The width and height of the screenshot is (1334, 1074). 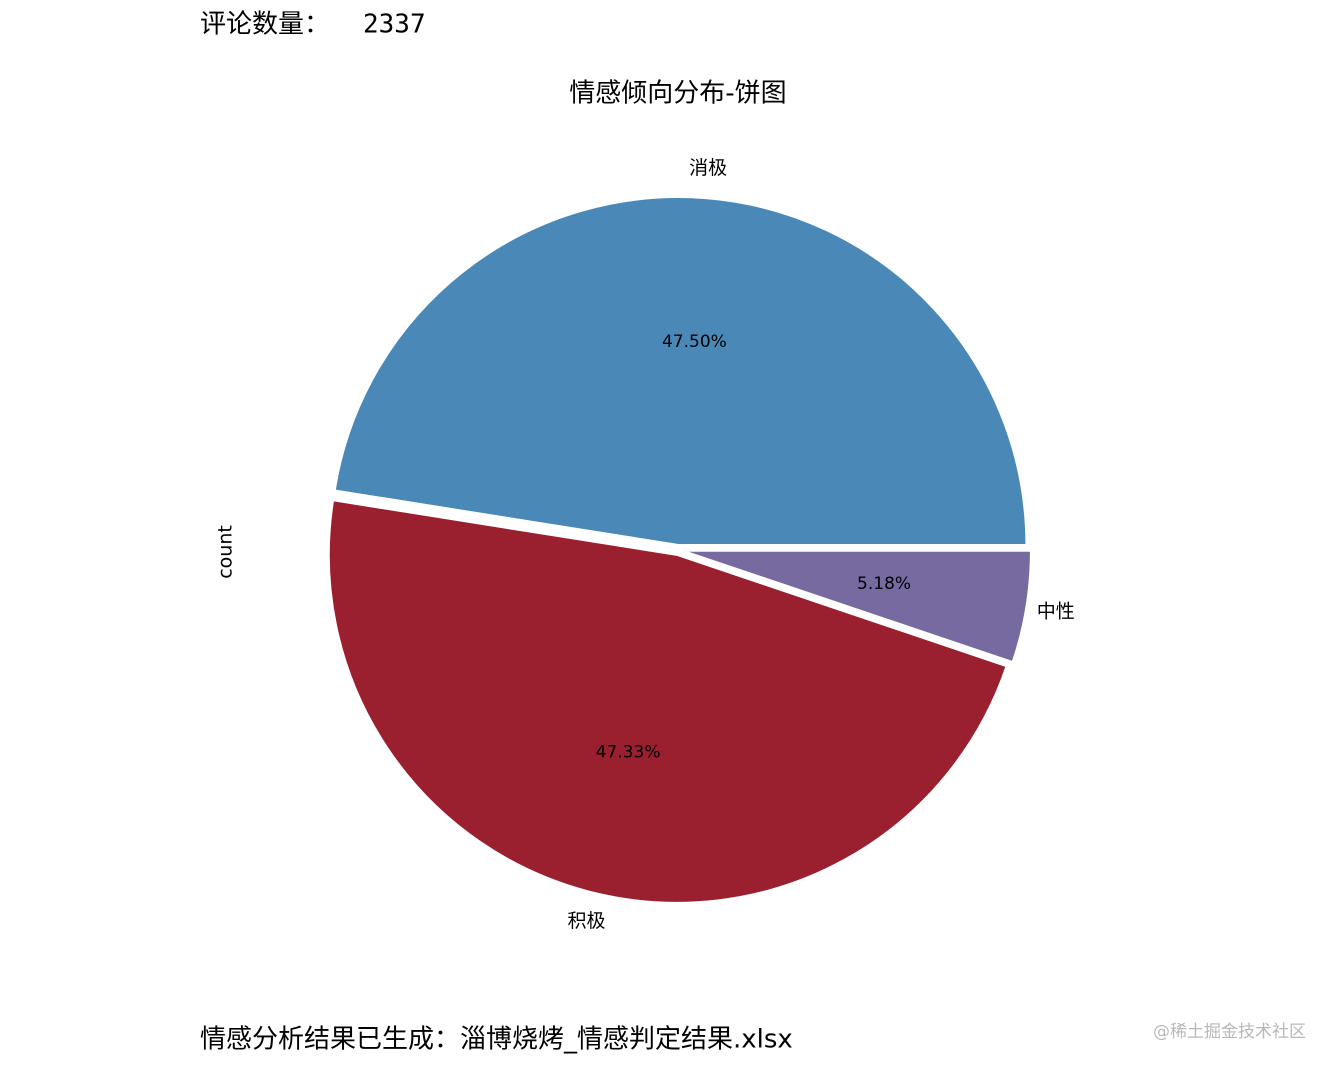 I want to click on slice-label: 消极, so click(x=708, y=168).